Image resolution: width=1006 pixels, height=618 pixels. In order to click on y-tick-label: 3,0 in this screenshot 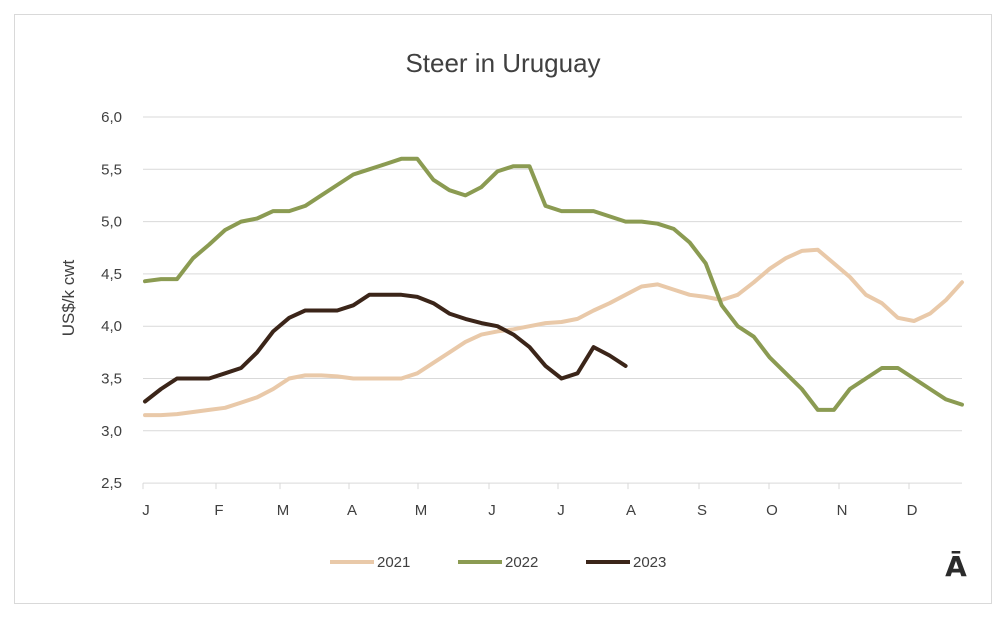, I will do `click(111, 431)`.